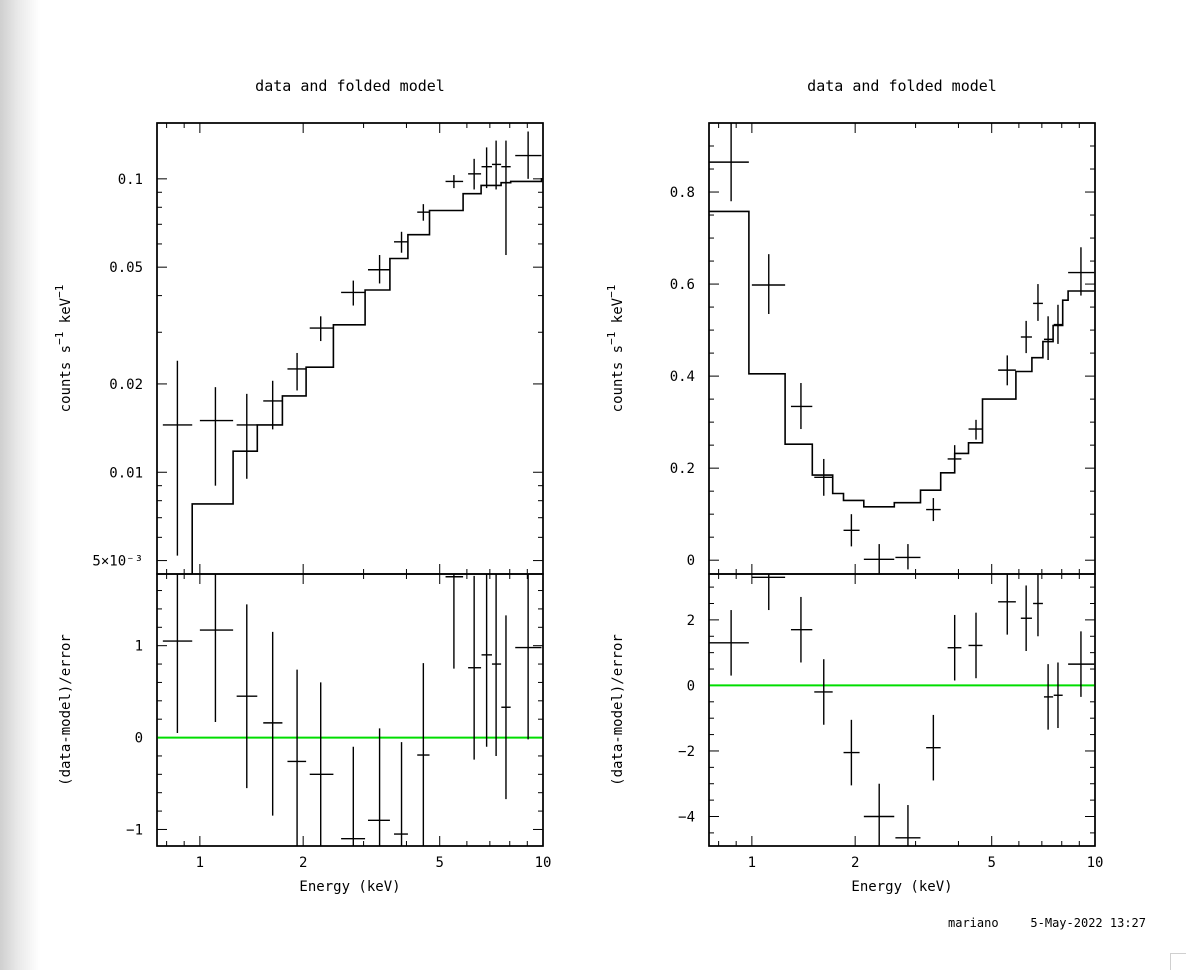  What do you see at coordinates (691, 621) in the screenshot?
I see `y-tick-label: 2` at bounding box center [691, 621].